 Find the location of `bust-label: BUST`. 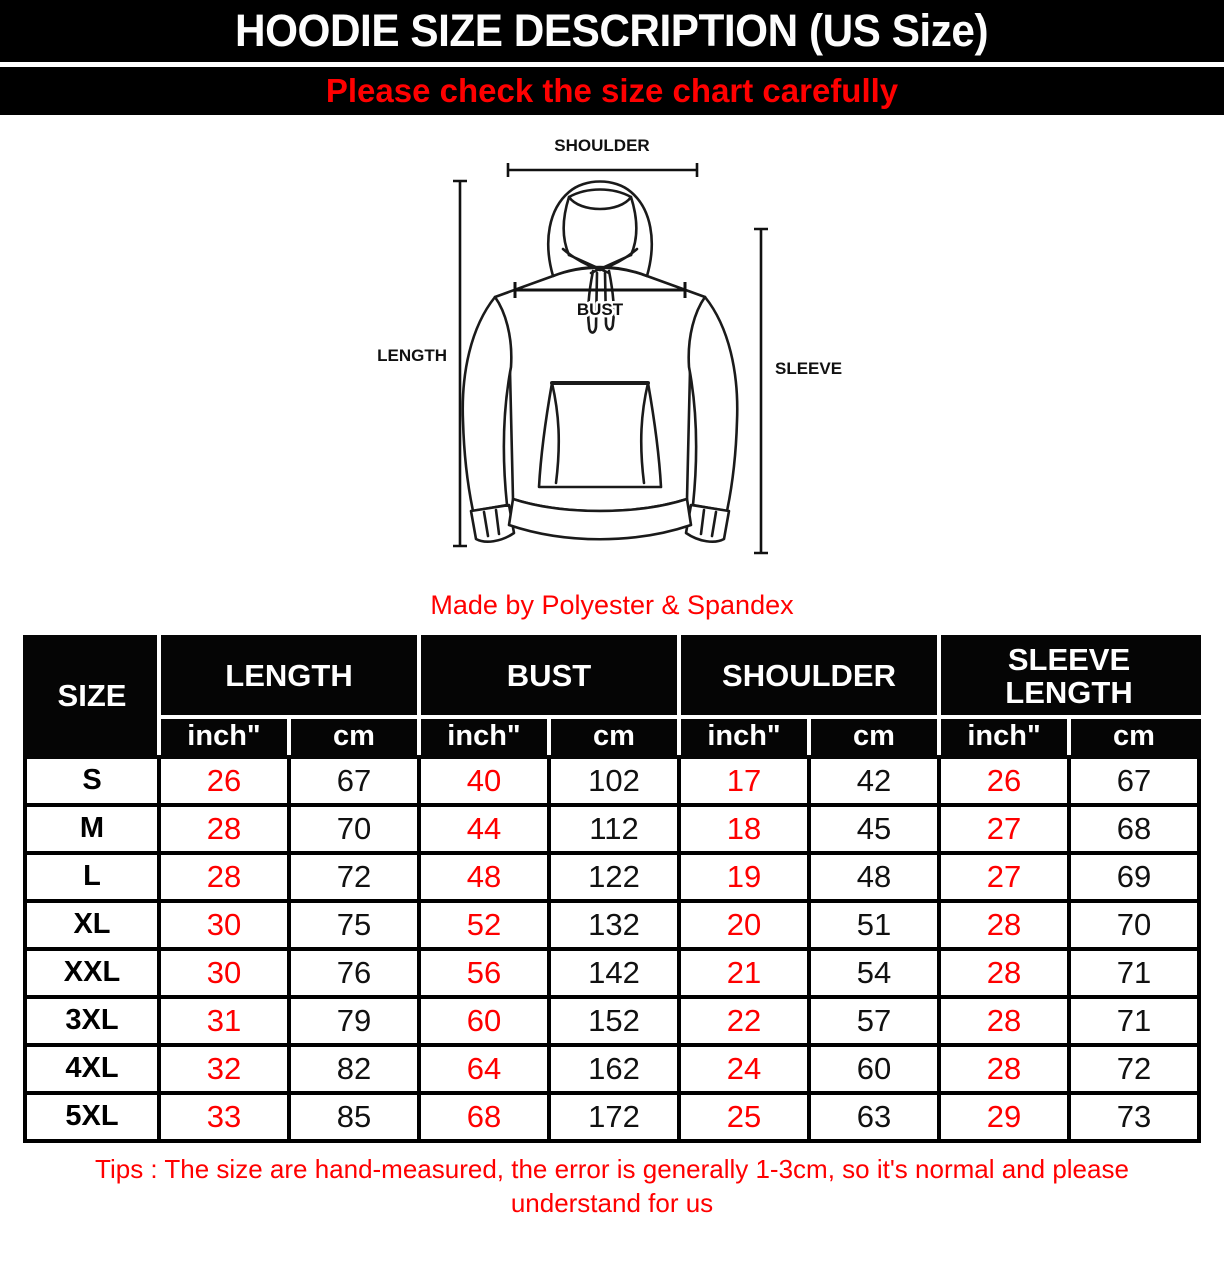

bust-label: BUST is located at coordinates (600, 309).